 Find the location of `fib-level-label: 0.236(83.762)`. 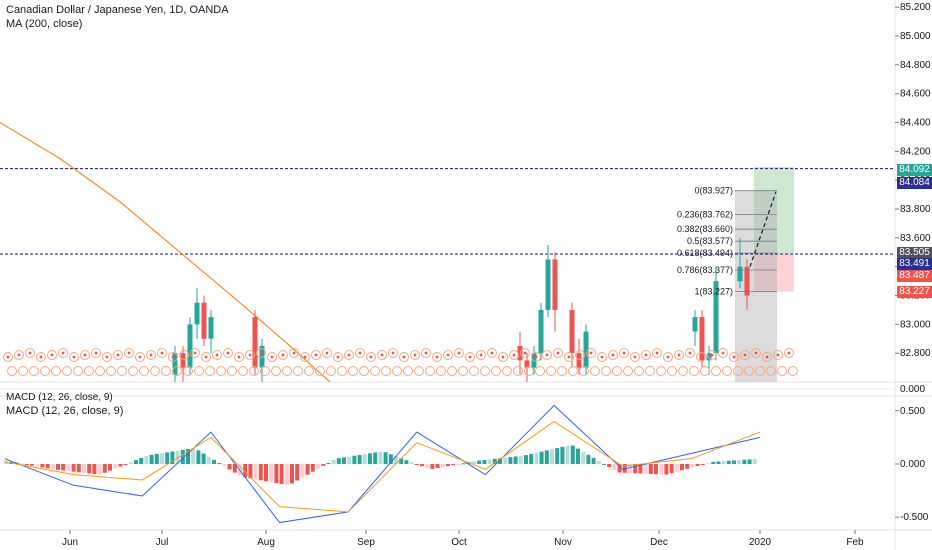

fib-level-label: 0.236(83.762) is located at coordinates (705, 214).